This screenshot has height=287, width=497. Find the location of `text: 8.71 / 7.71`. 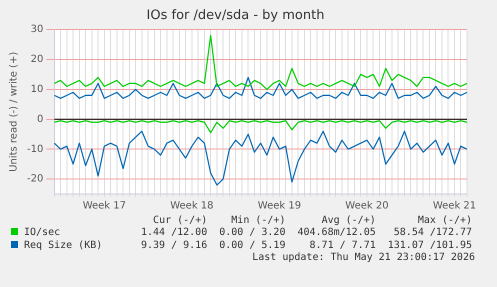

text: 8.71 / 7.71 is located at coordinates (342, 245).